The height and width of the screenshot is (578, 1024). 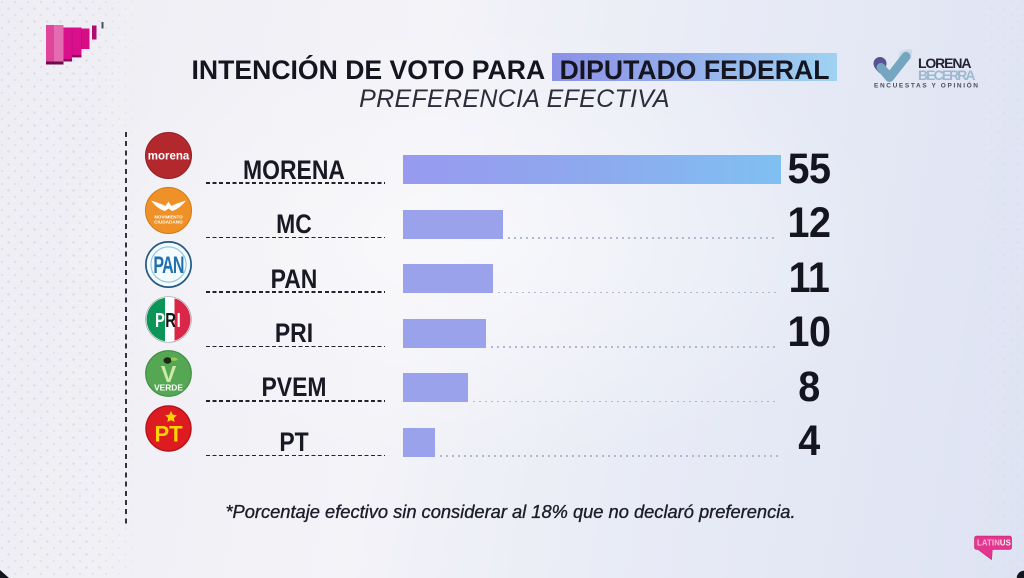 I want to click on svg-text: CIUDADANO, so click(x=168, y=221).